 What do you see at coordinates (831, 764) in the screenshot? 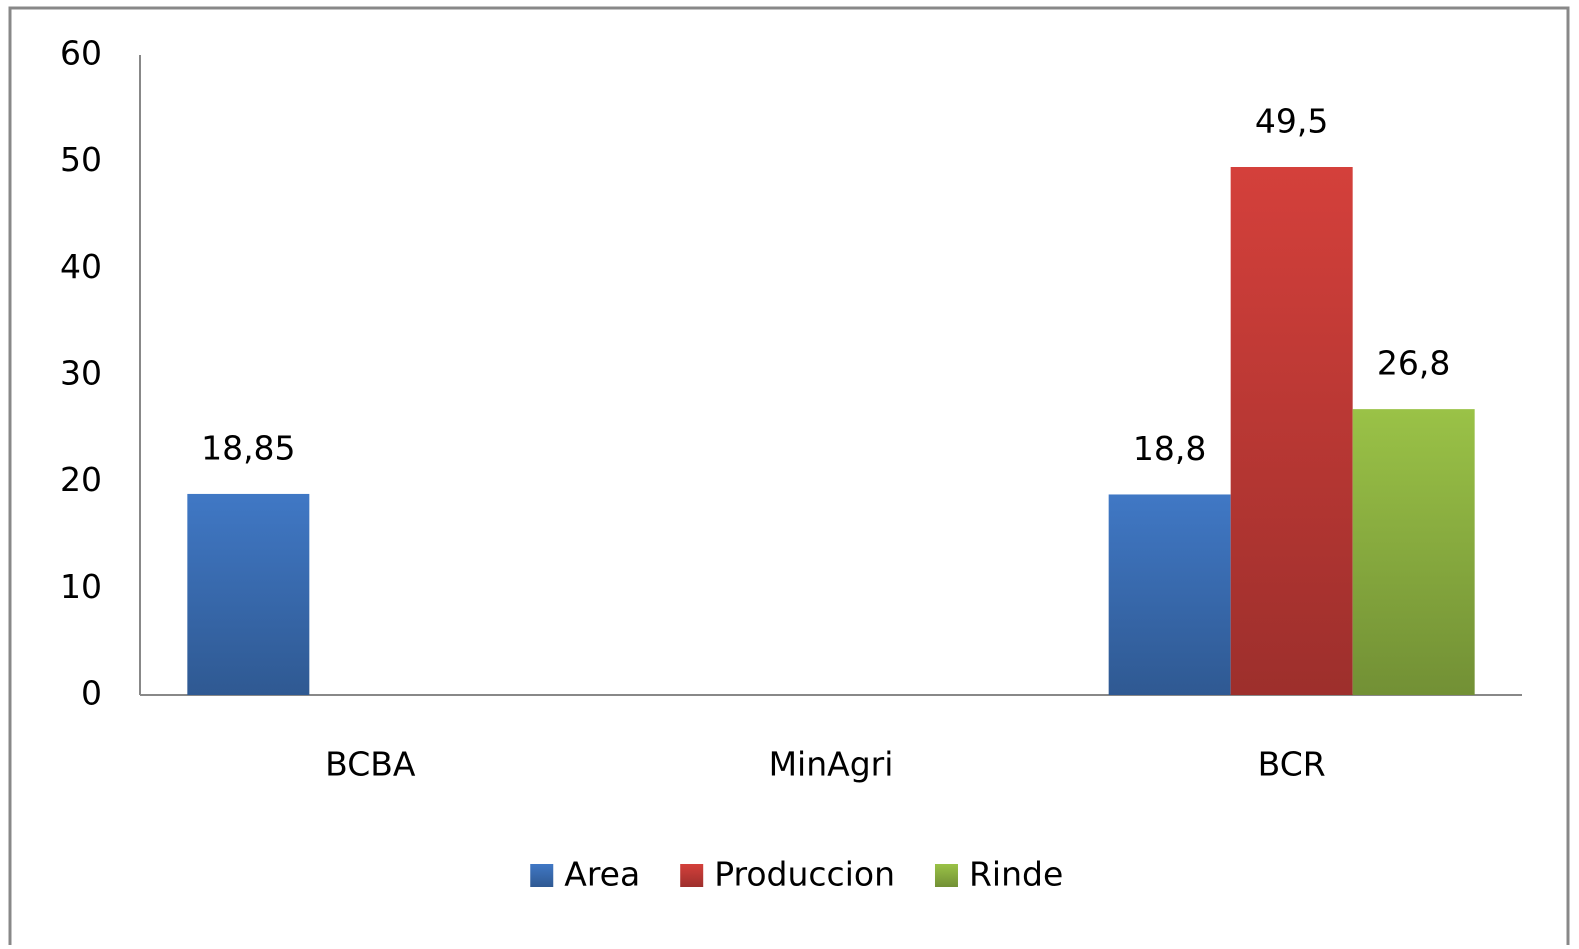
I see `x-tick-label: MinAgri` at bounding box center [831, 764].